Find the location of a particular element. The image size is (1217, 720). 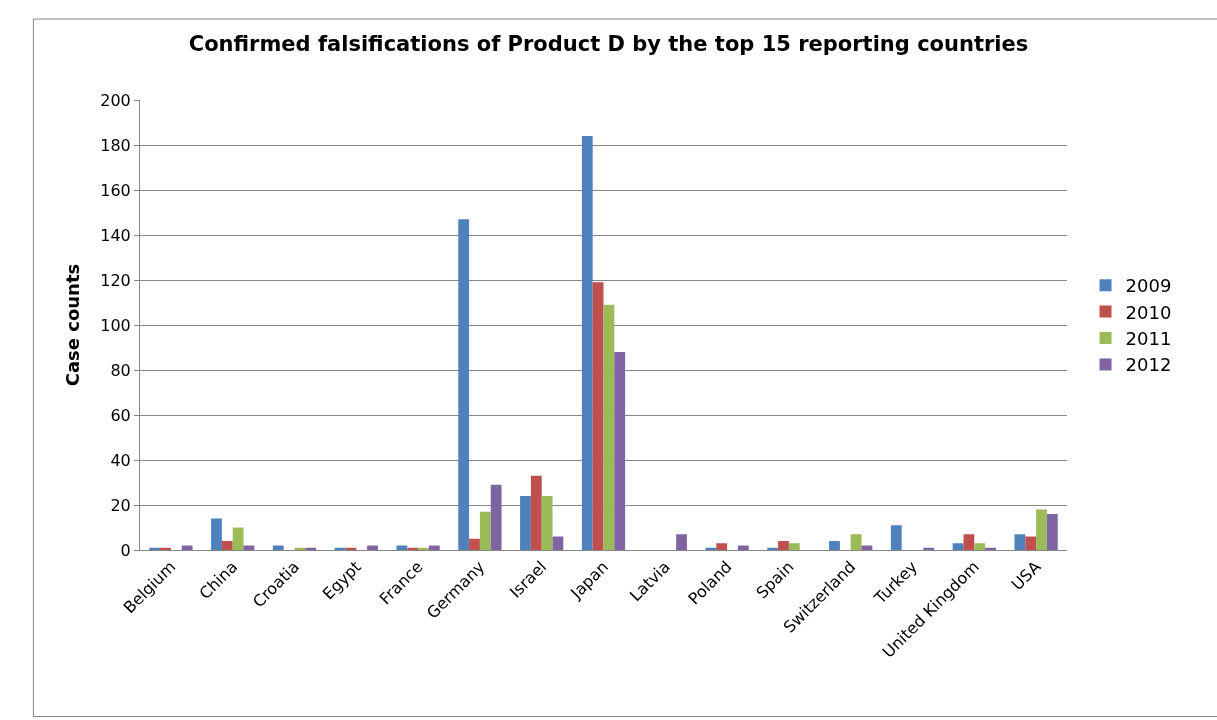

y-tick-label: 0 is located at coordinates (125, 550).